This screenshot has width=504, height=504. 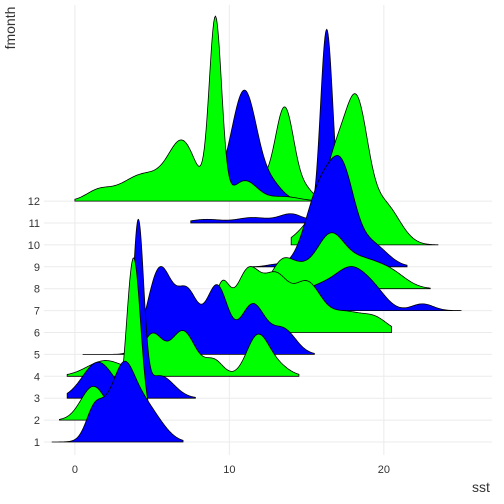 What do you see at coordinates (37, 421) in the screenshot?
I see `y-tick-label: 2` at bounding box center [37, 421].